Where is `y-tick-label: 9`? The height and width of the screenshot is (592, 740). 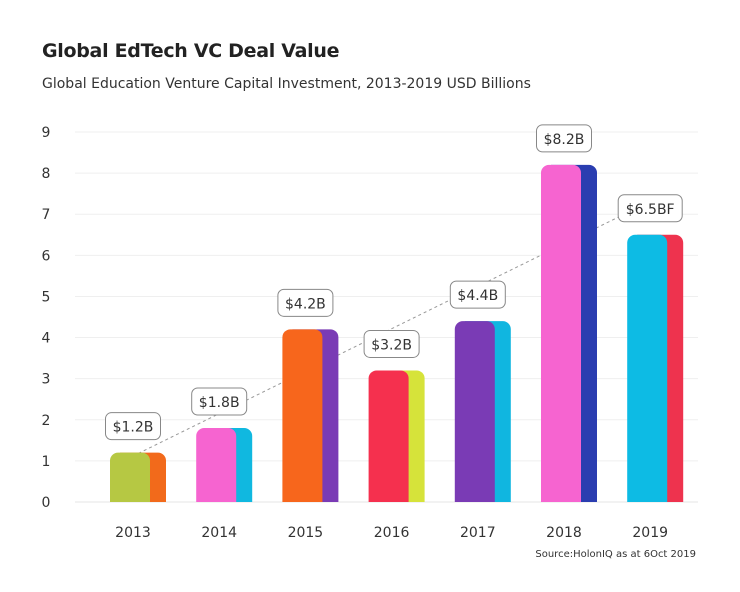 y-tick-label: 9 is located at coordinates (46, 133).